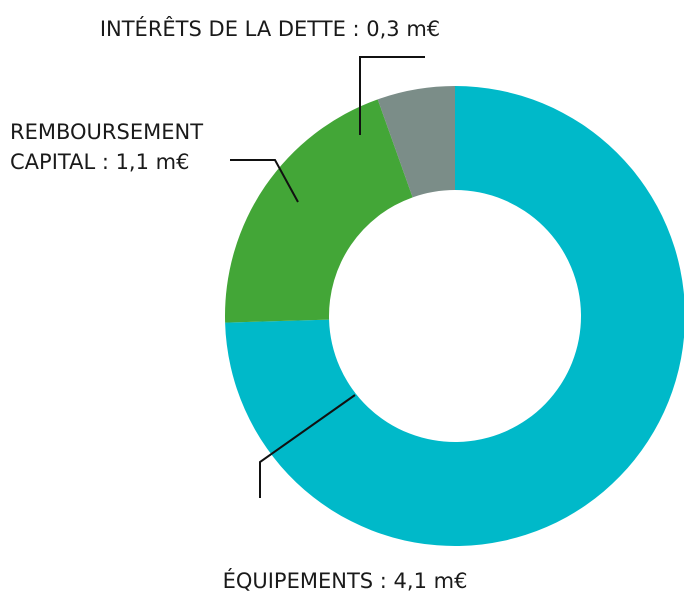 This screenshot has width=684, height=595. Describe the element at coordinates (99, 162) in the screenshot. I see `slice-label: CAPITAL : 1,1 m€` at that location.